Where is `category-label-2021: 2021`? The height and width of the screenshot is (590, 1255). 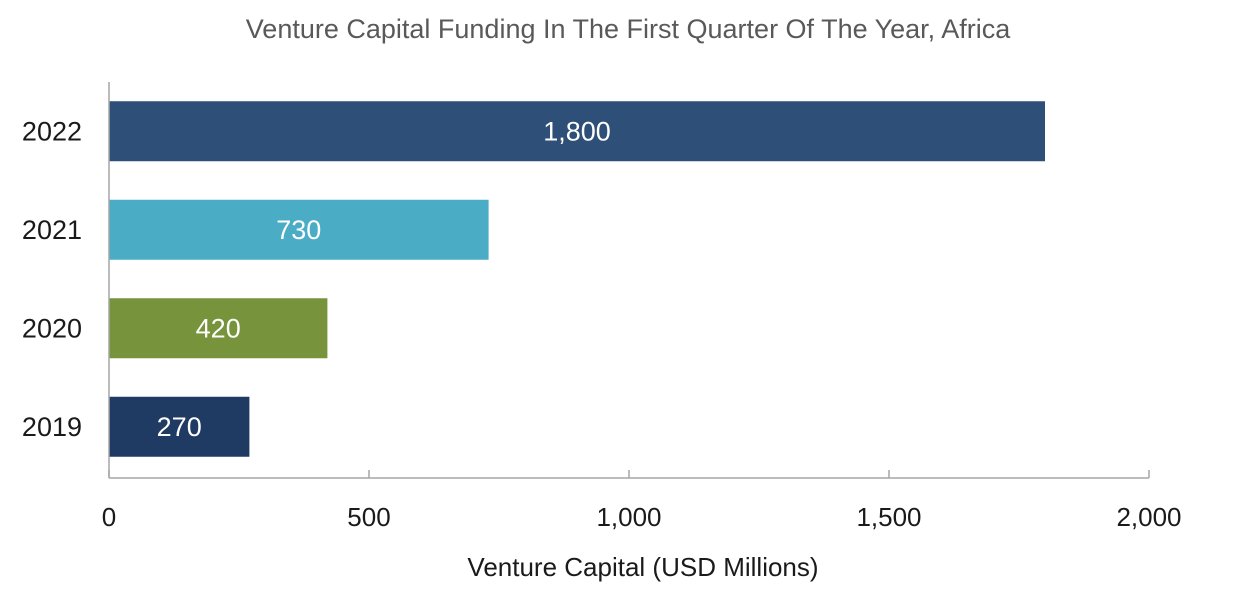
category-label-2021: 2021 is located at coordinates (52, 230).